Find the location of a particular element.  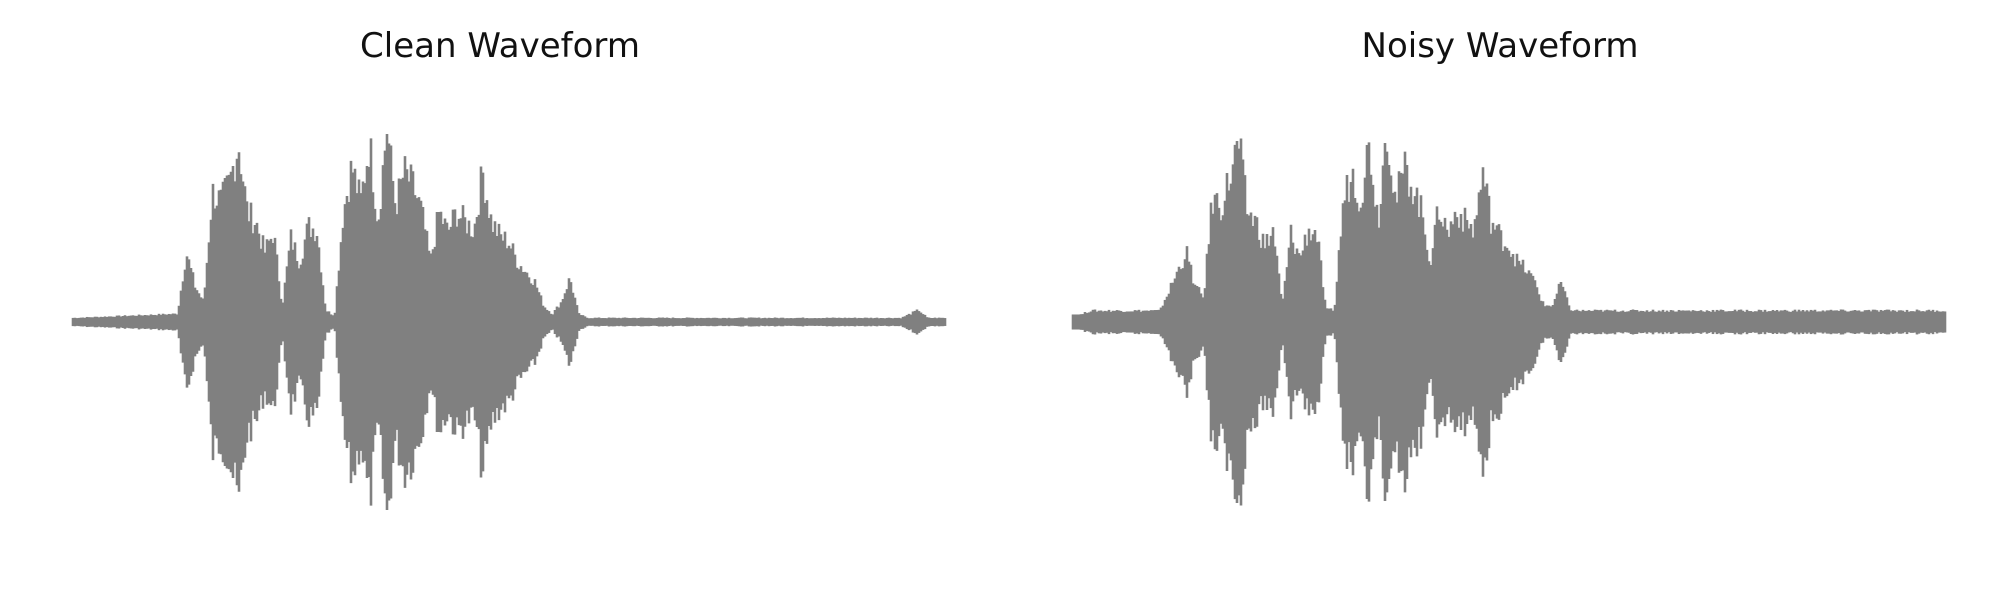

chart-title: Noisy Waveform is located at coordinates (1500, 46).